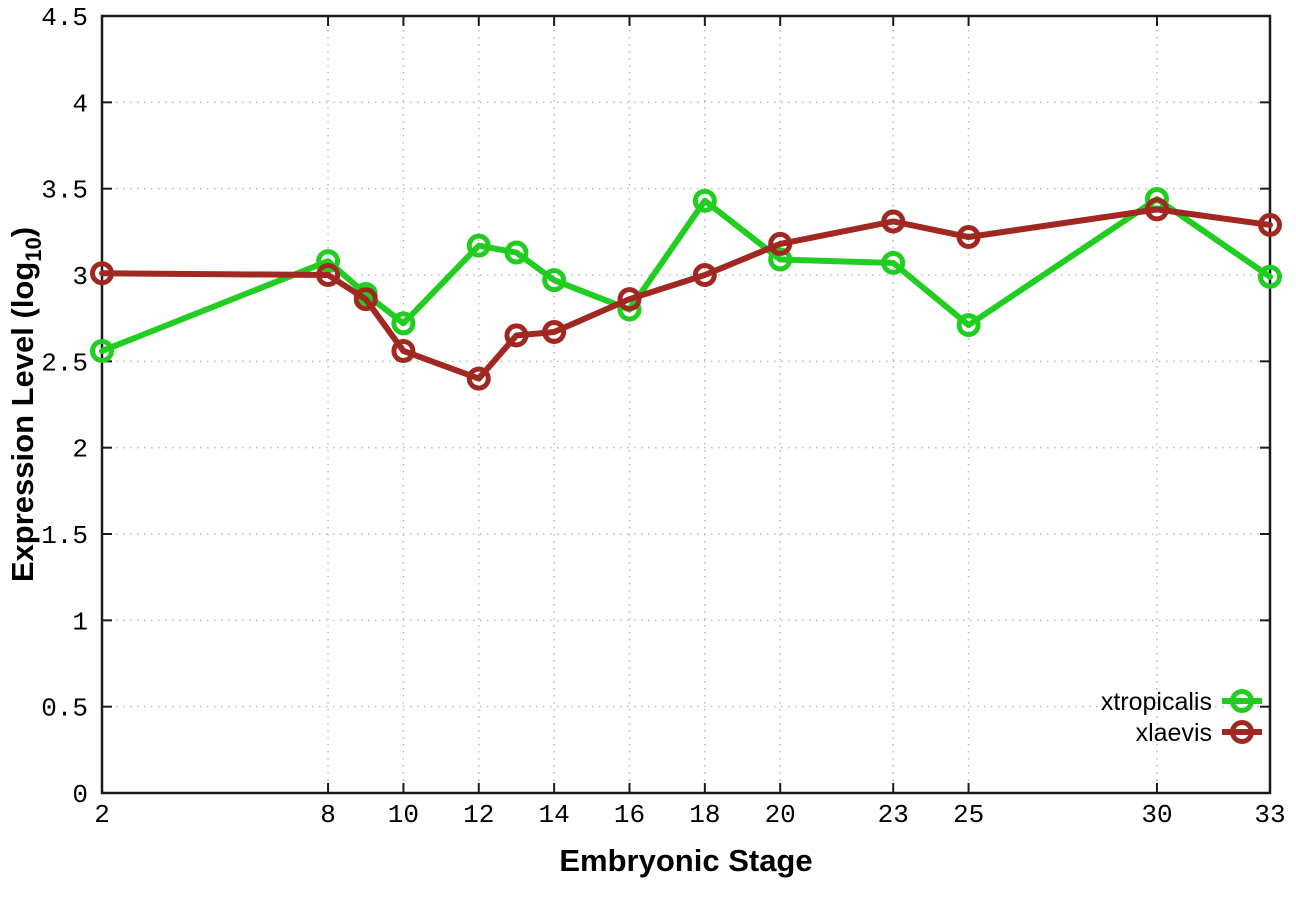 This screenshot has height=907, width=1296. Describe the element at coordinates (893, 815) in the screenshot. I see `x-tick-label: 23` at that location.